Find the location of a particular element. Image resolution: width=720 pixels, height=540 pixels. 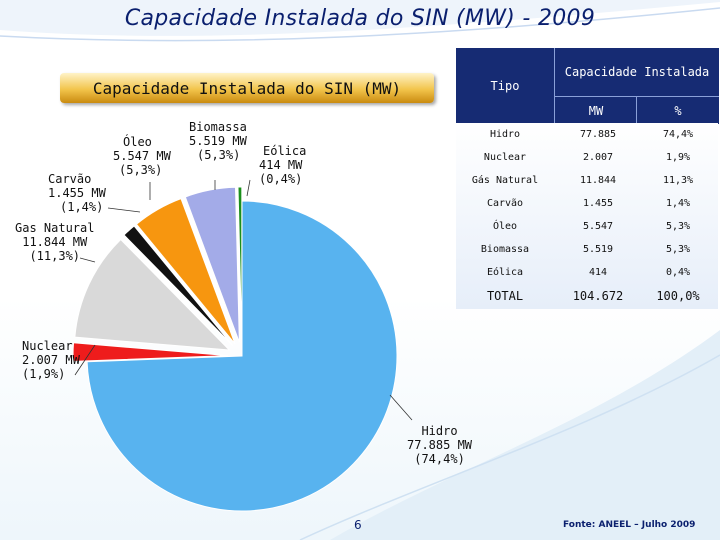

pie-slice--leo is located at coordinates (185, 271).